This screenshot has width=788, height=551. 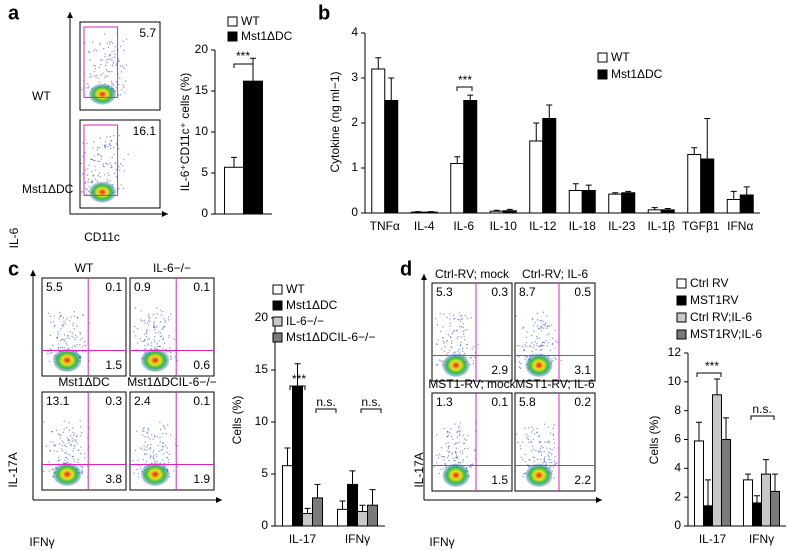 What do you see at coordinates (262, 317) in the screenshot?
I see `y-tick-label: 20` at bounding box center [262, 317].